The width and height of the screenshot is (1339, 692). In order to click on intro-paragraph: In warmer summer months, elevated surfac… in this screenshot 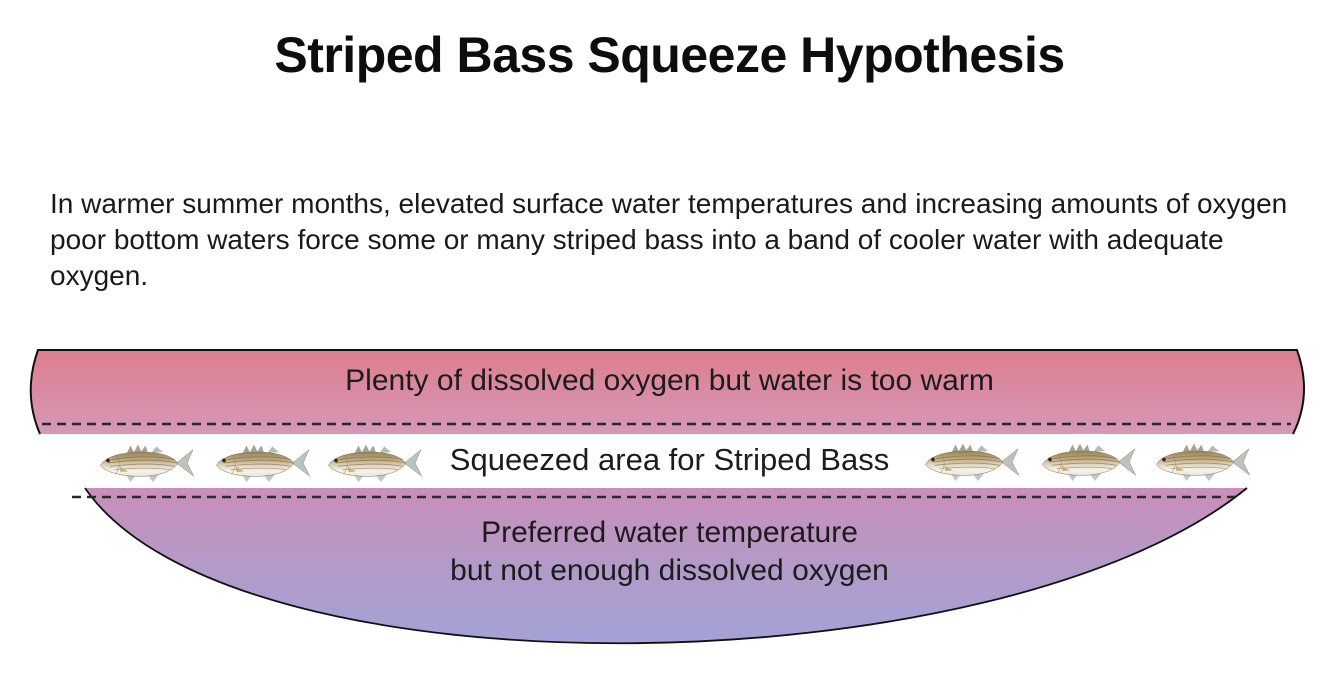, I will do `click(669, 239)`.